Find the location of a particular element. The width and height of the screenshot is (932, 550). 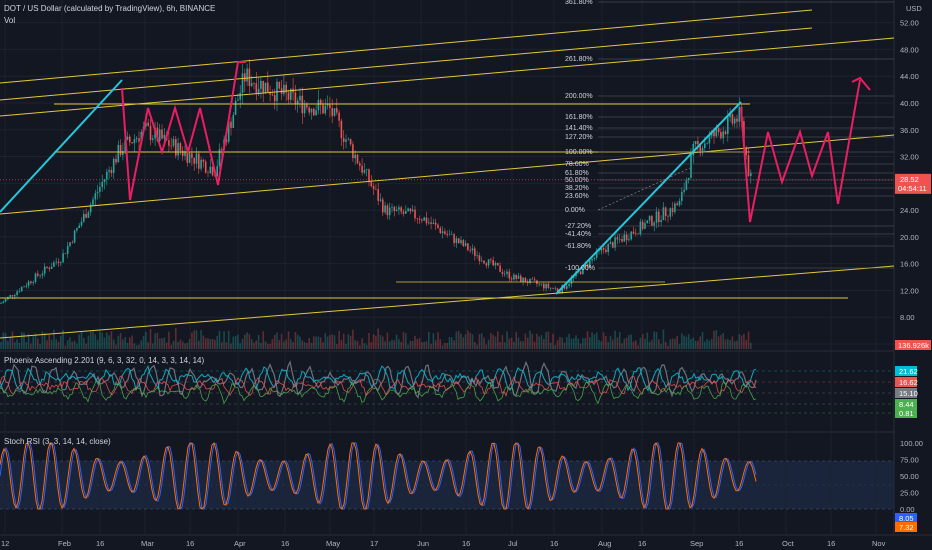

price-tick-label: 24.00 is located at coordinates (909, 210).